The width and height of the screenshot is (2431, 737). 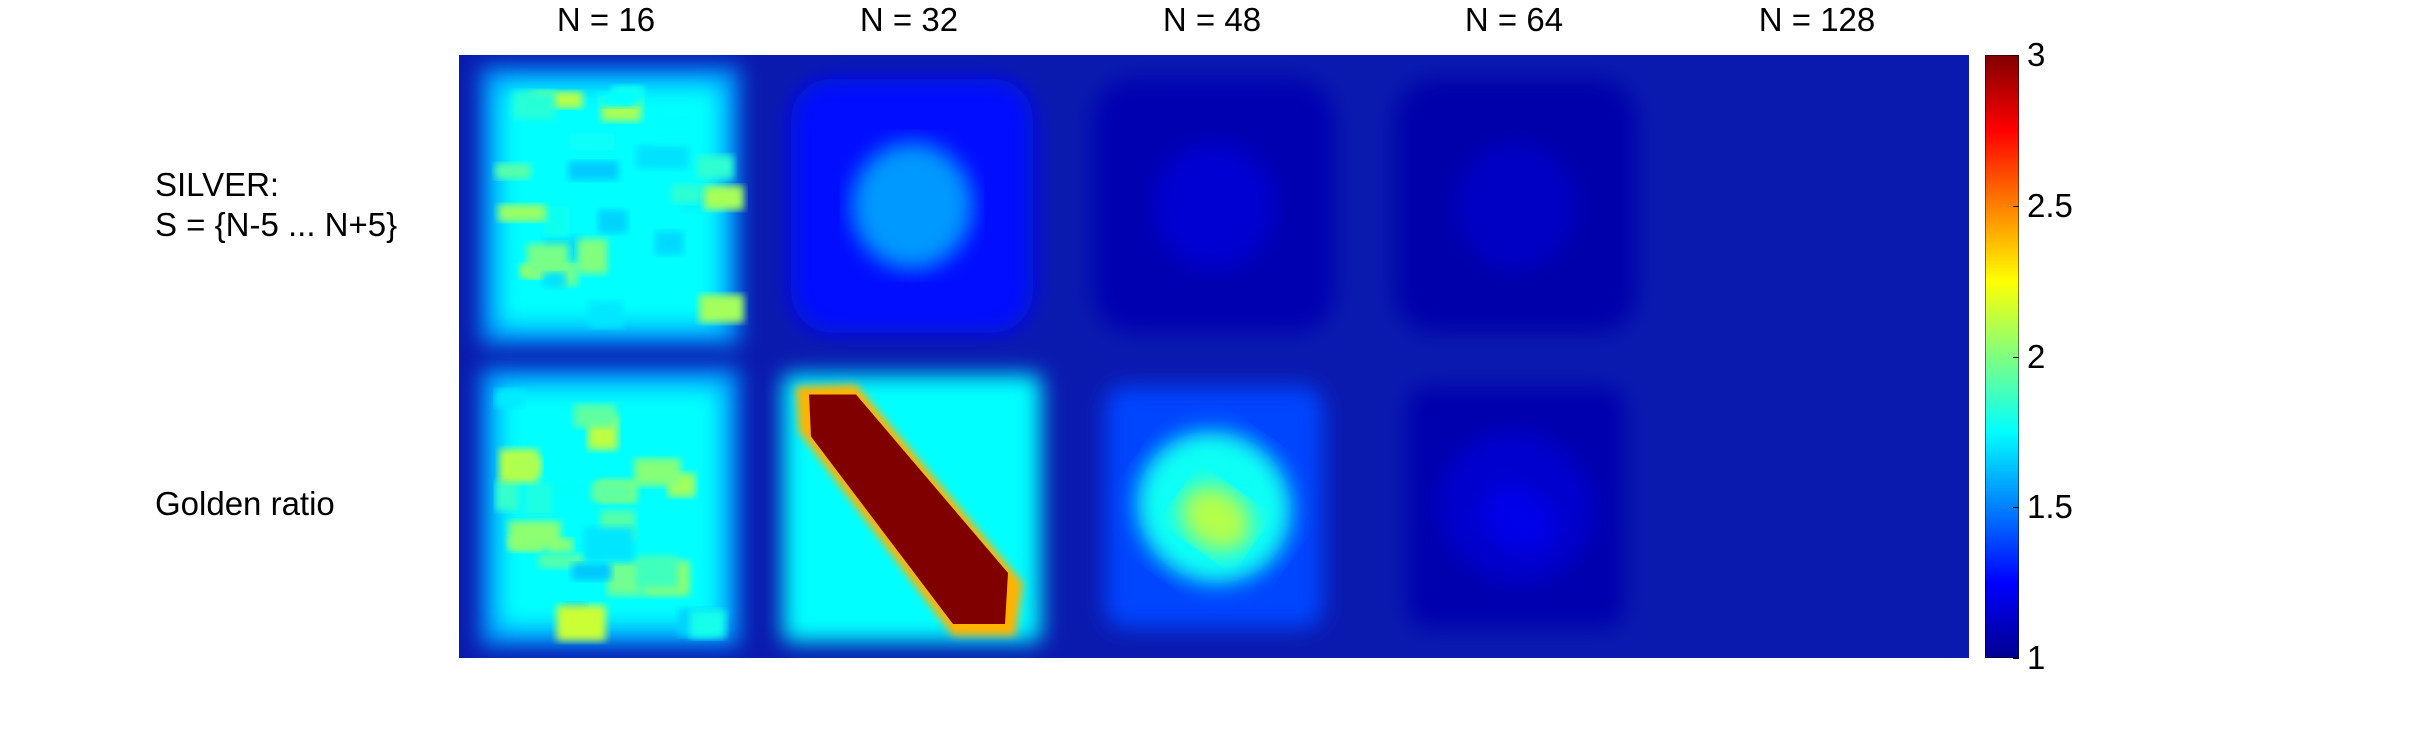 I want to click on heatmap-cell-r1-c1, so click(x=912, y=508).